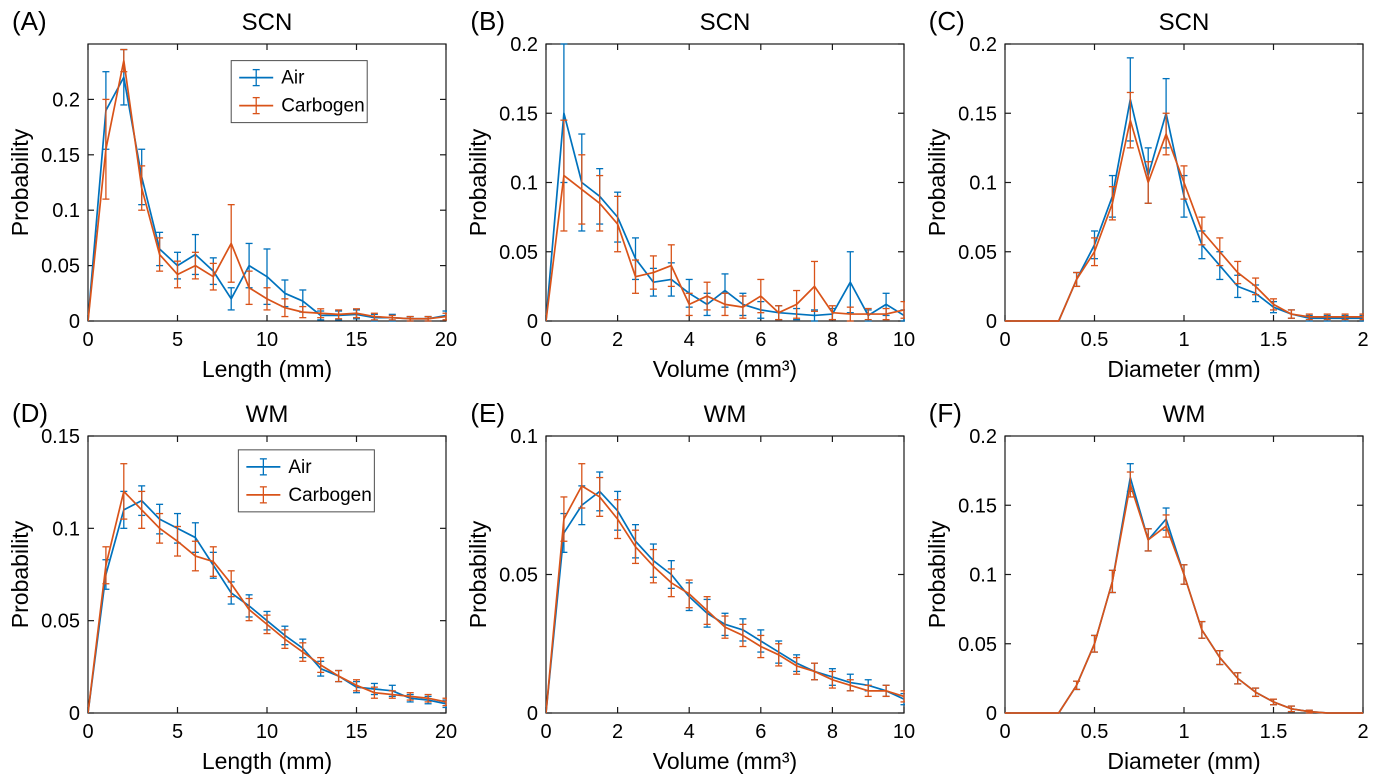 The width and height of the screenshot is (1375, 783). I want to click on x-axis-ticks: 0 2 4 6 8 10, so click(728, 589).